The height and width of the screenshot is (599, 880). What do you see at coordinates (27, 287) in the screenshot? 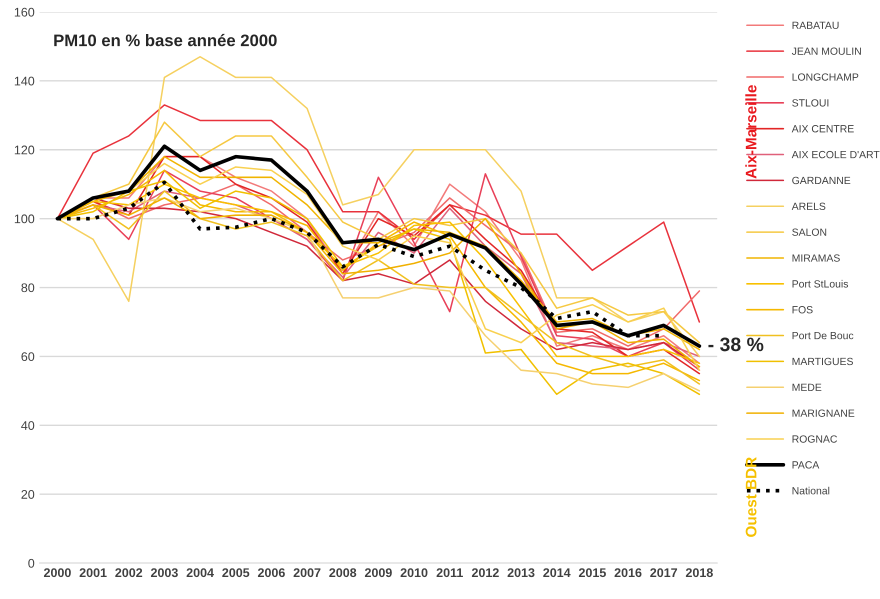
I see `y-tick-label: 80` at bounding box center [27, 287].